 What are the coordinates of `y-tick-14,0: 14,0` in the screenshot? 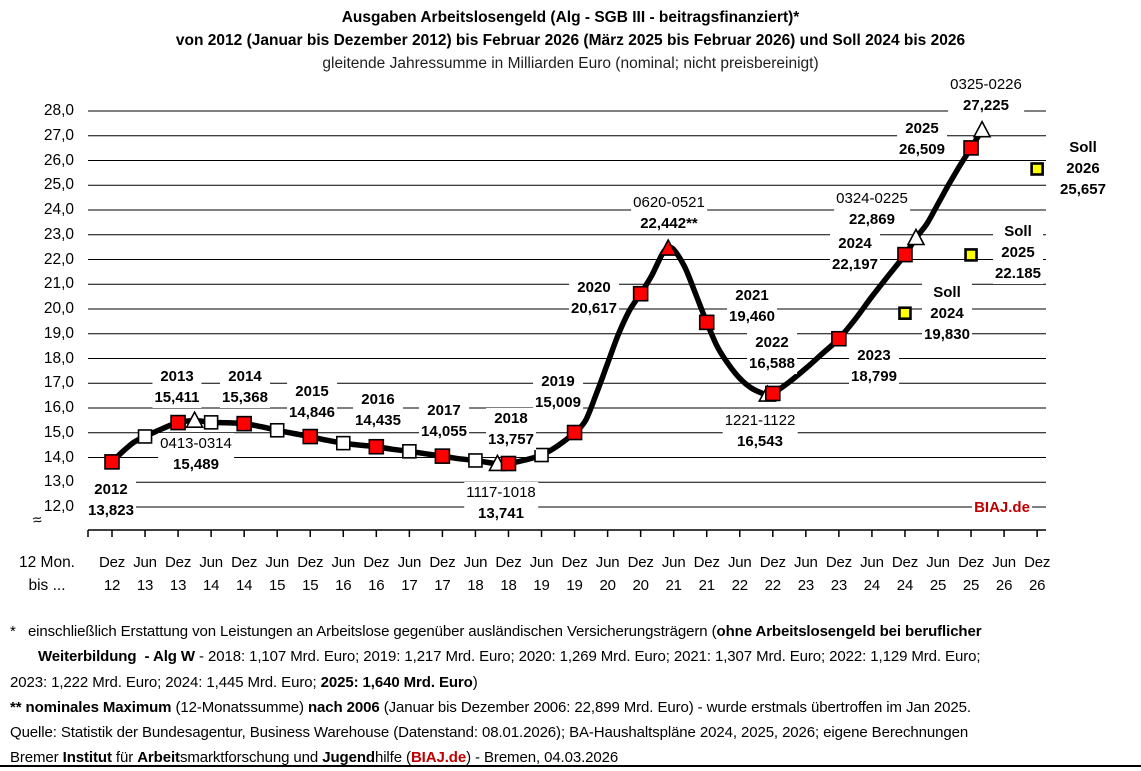 It's located at (58, 457).